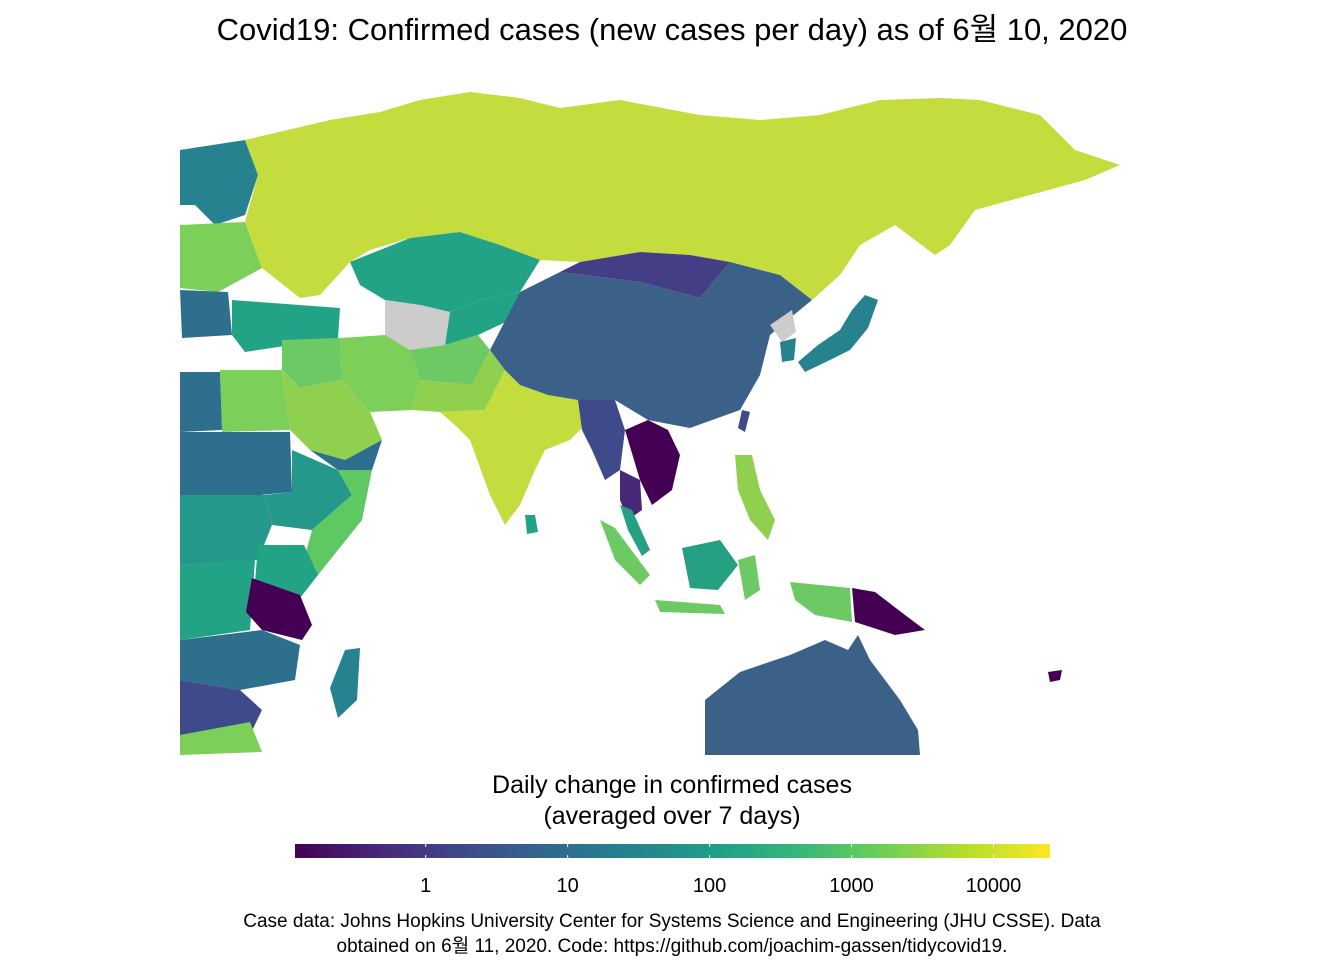 Image resolution: width=1344 pixels, height=960 pixels. Describe the element at coordinates (567, 886) in the screenshot. I see `legend-tick-label: 10` at that location.